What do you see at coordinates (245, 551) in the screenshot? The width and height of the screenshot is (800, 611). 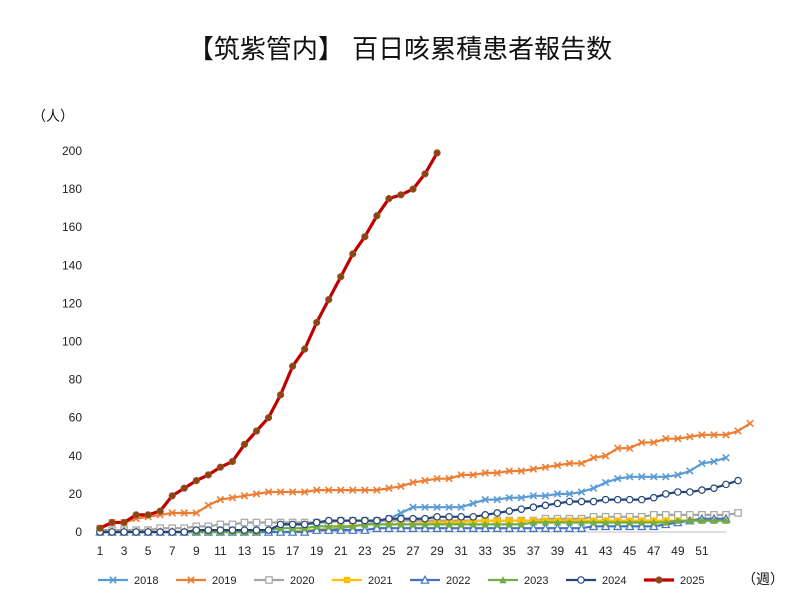 I see `x-tick-label: 13` at bounding box center [245, 551].